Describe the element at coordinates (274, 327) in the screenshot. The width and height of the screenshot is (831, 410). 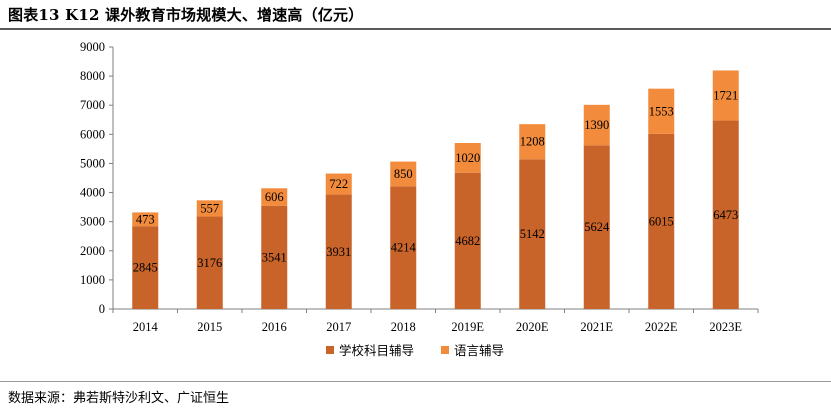
I see `x-tick-label-2016: 2016` at that location.